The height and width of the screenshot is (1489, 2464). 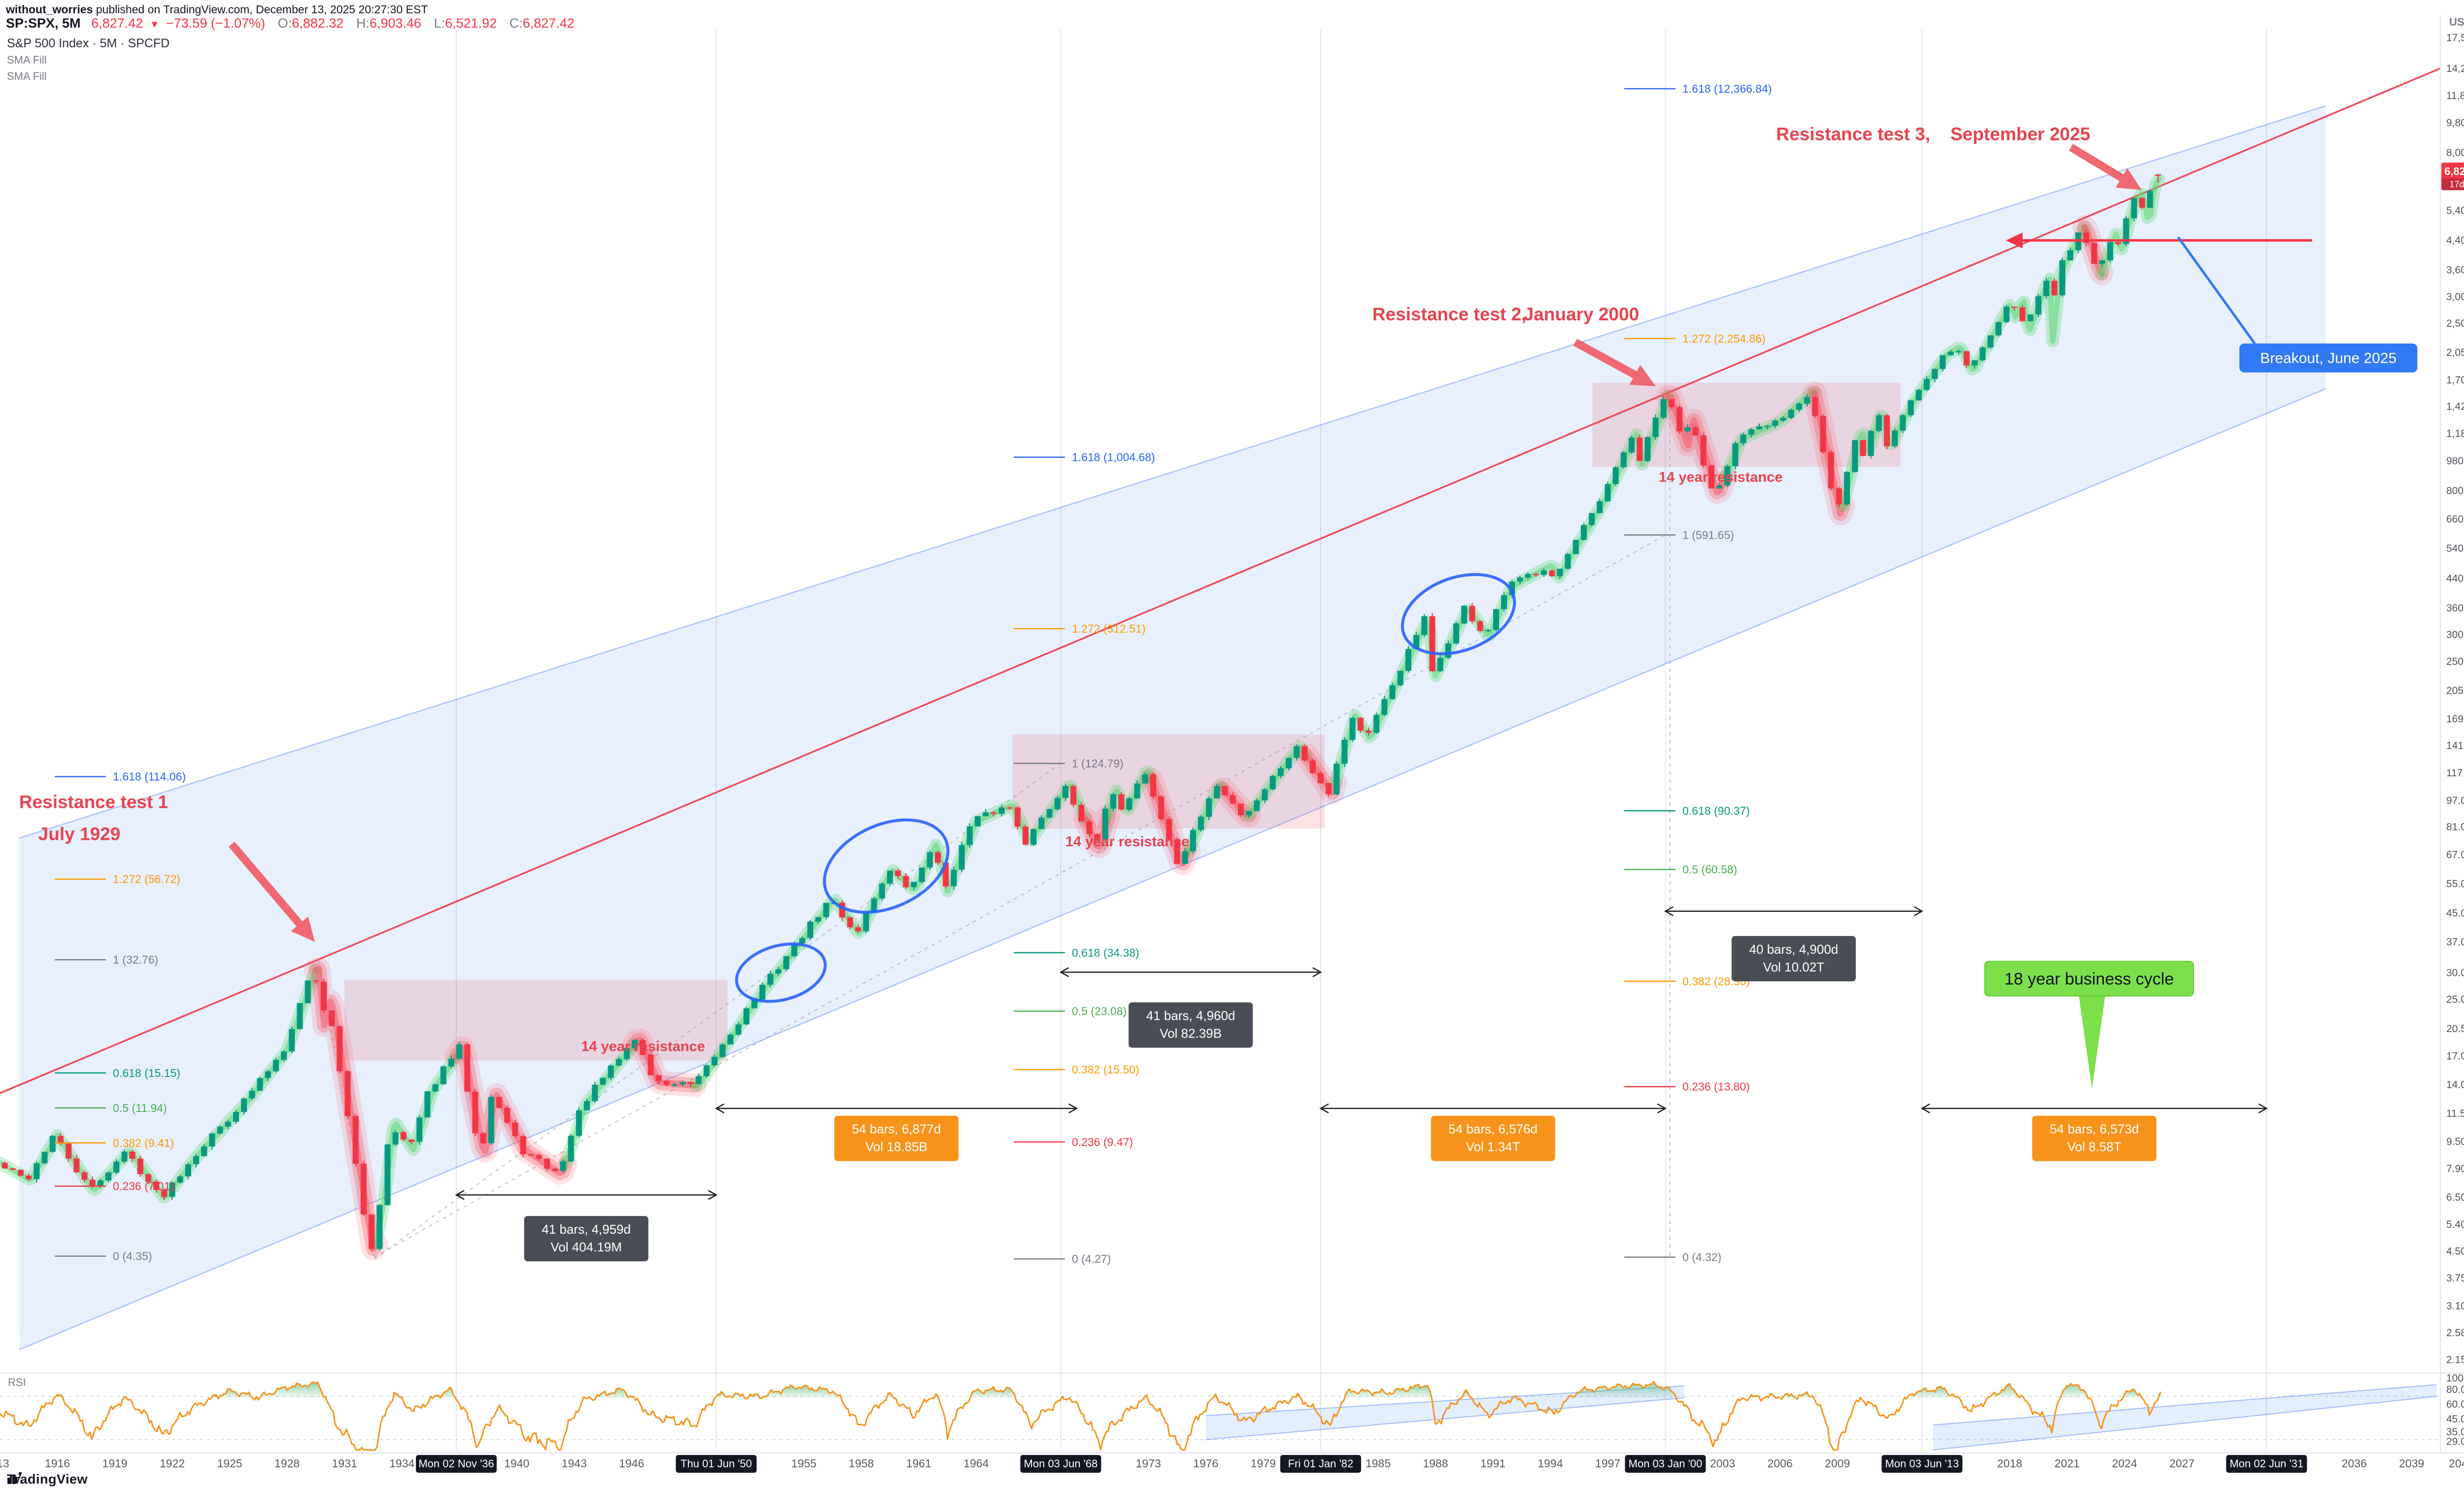 What do you see at coordinates (401, 1463) in the screenshot?
I see `svg-text: 1934` at bounding box center [401, 1463].